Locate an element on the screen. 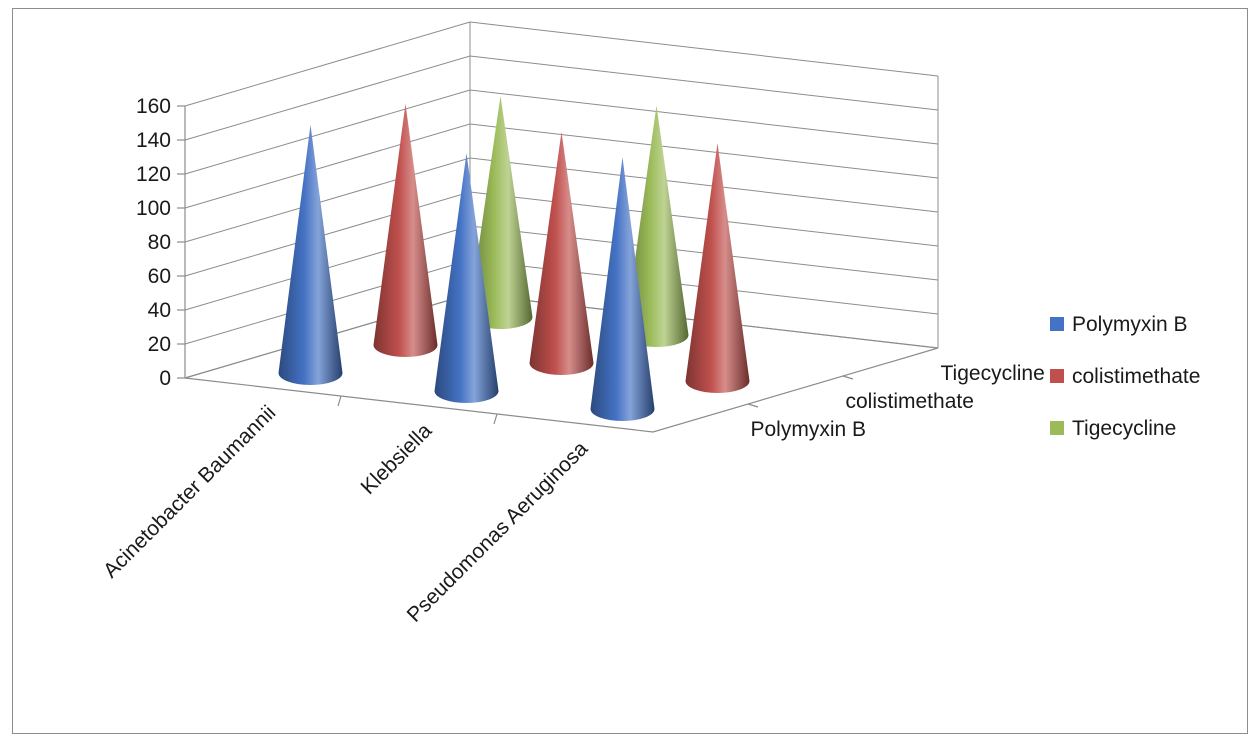  series-axis-labels: Polymyxin B colistimethate Tigecycline is located at coordinates (898, 401).